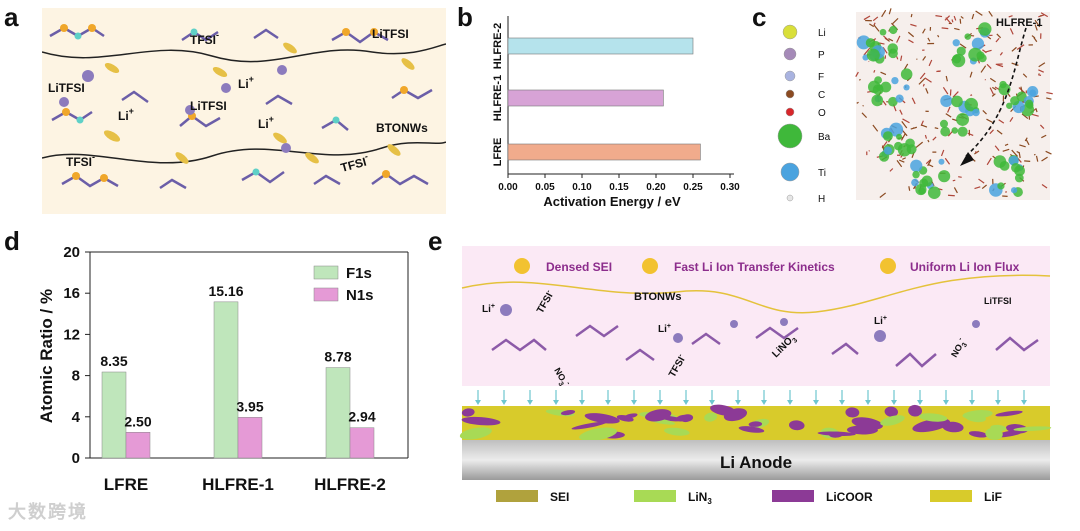  What do you see at coordinates (326, 272) in the screenshot?
I see `legend-swatch` at bounding box center [326, 272].